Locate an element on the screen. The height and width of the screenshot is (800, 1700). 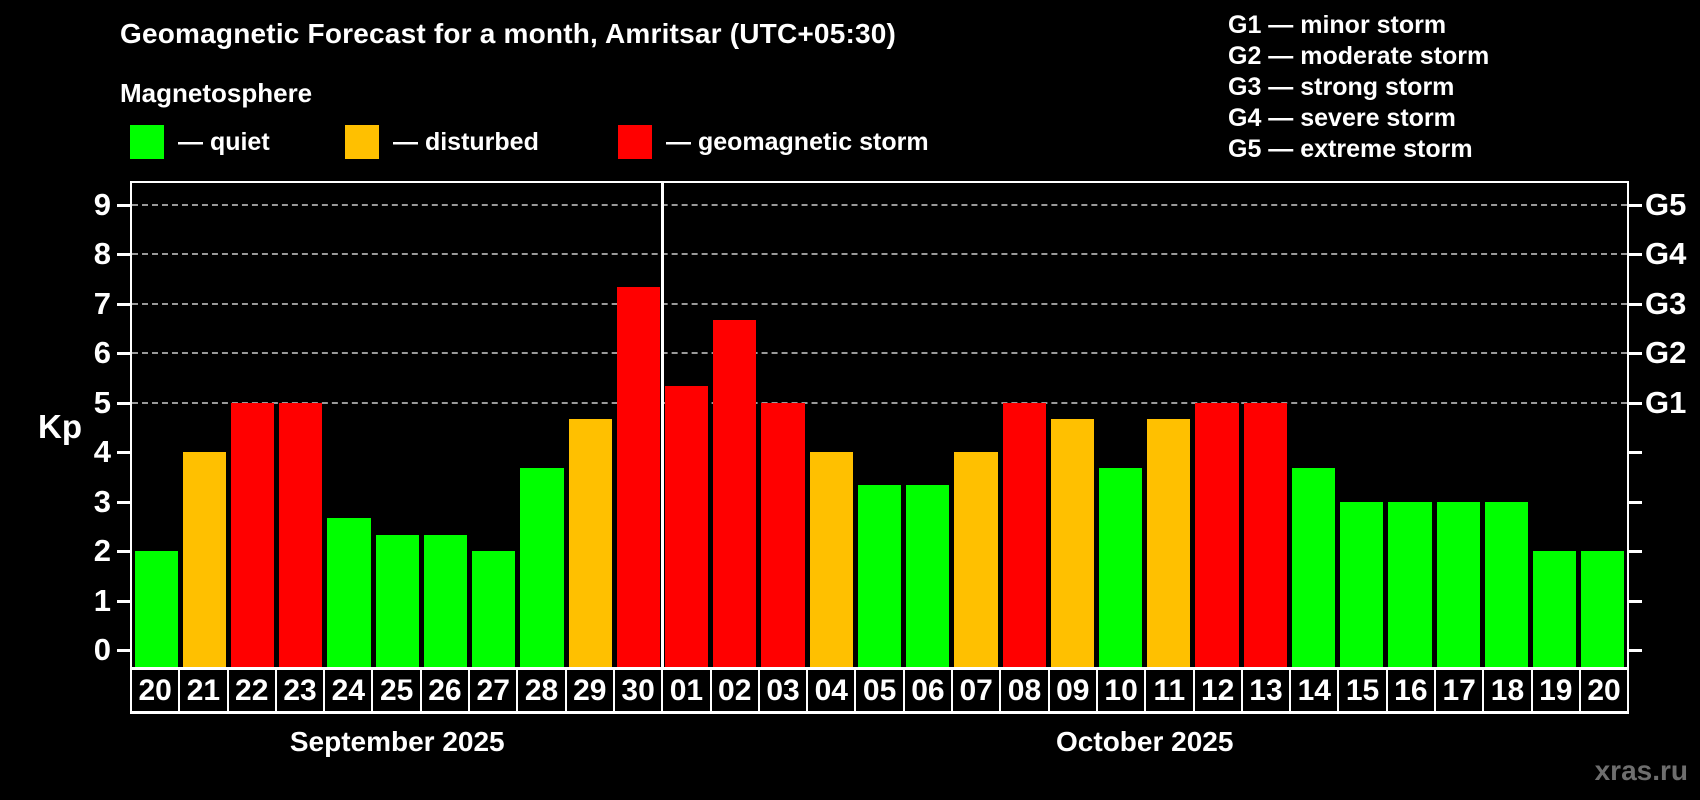
date-cell-30: 30 is located at coordinates (636, 690).